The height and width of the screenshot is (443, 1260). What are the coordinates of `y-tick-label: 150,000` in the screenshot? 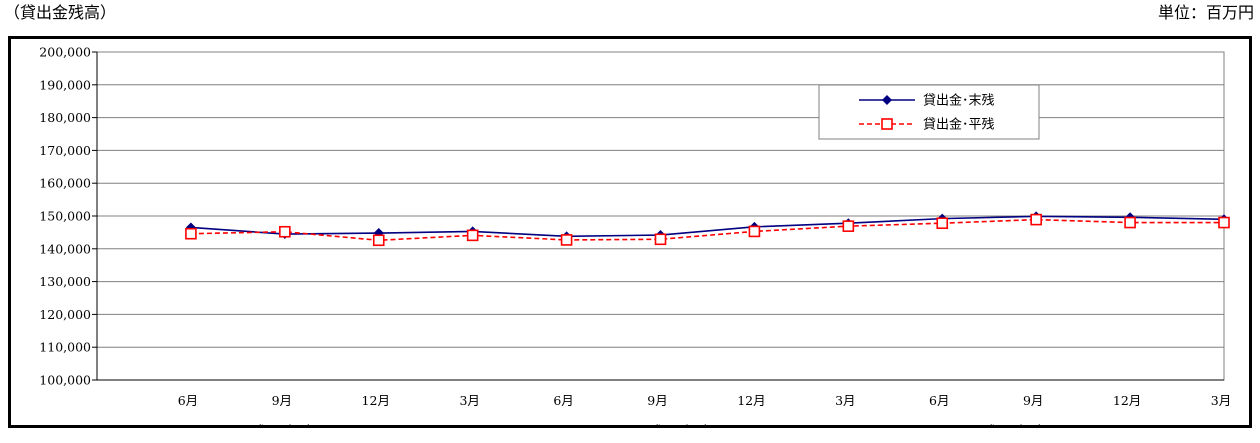 It's located at (65, 216).